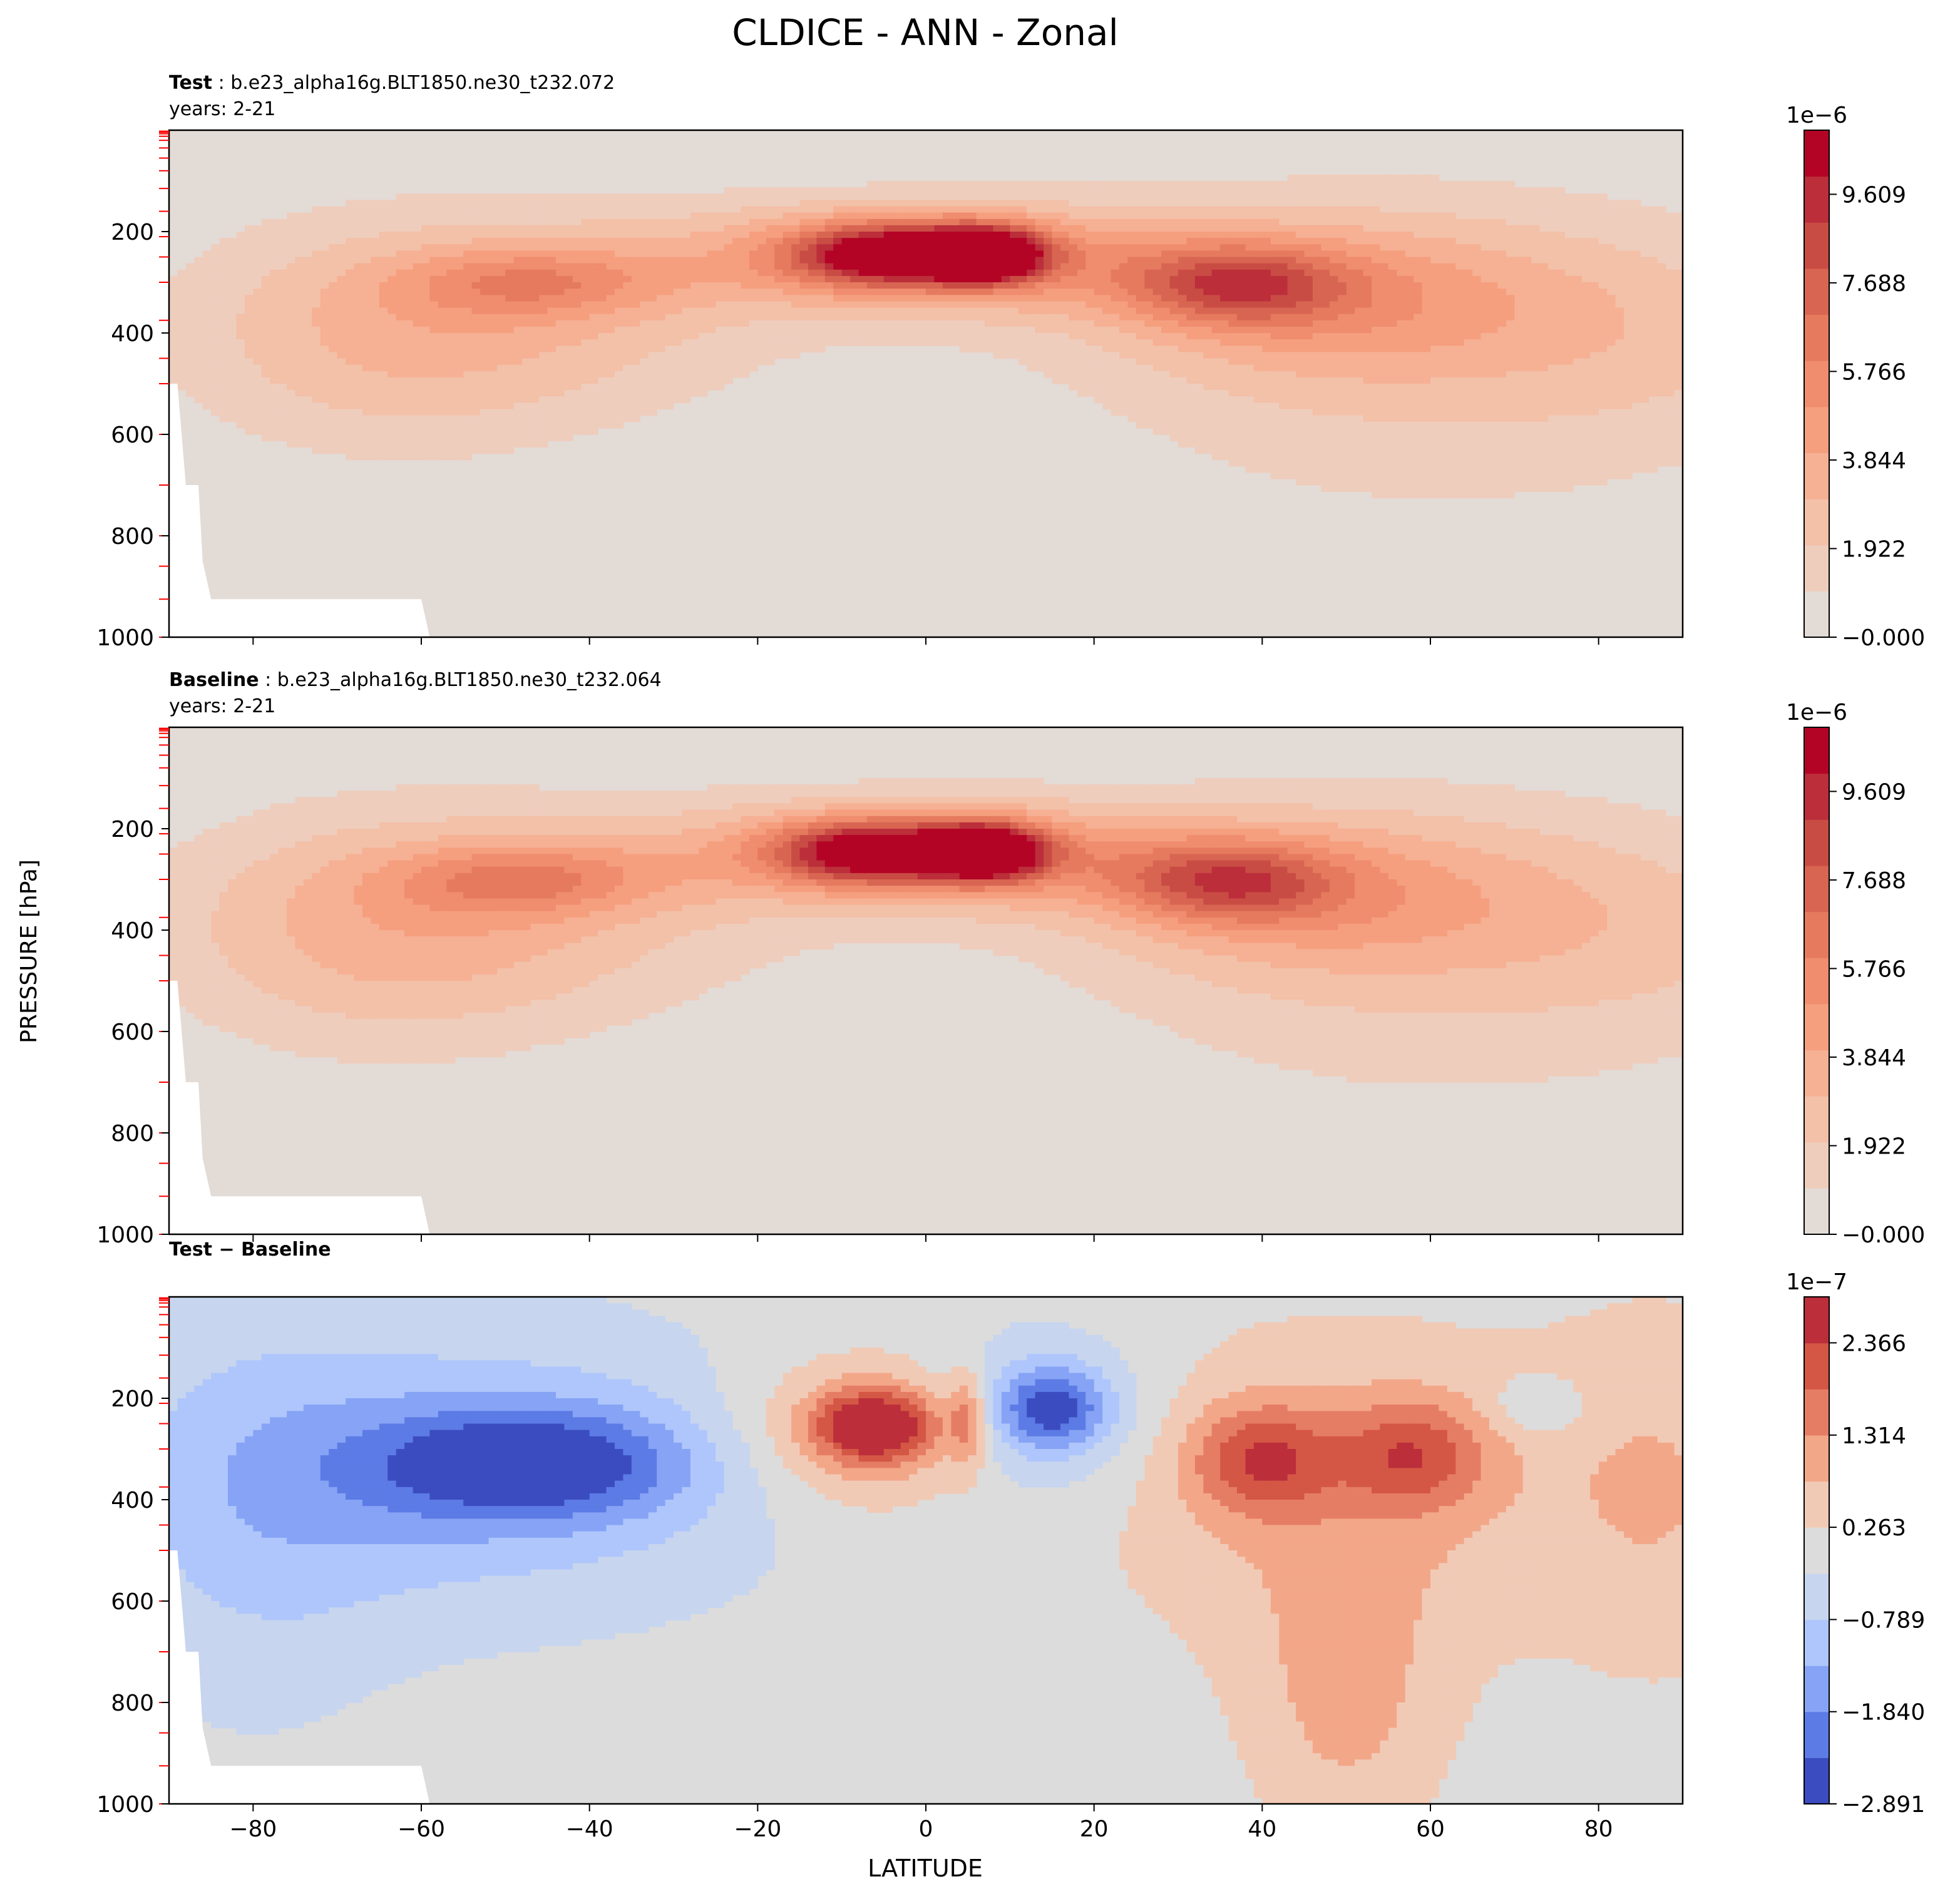 The width and height of the screenshot is (1960, 1899). Describe the element at coordinates (1816, 1282) in the screenshot. I see `colorbar-multiplier: 1e−7` at that location.